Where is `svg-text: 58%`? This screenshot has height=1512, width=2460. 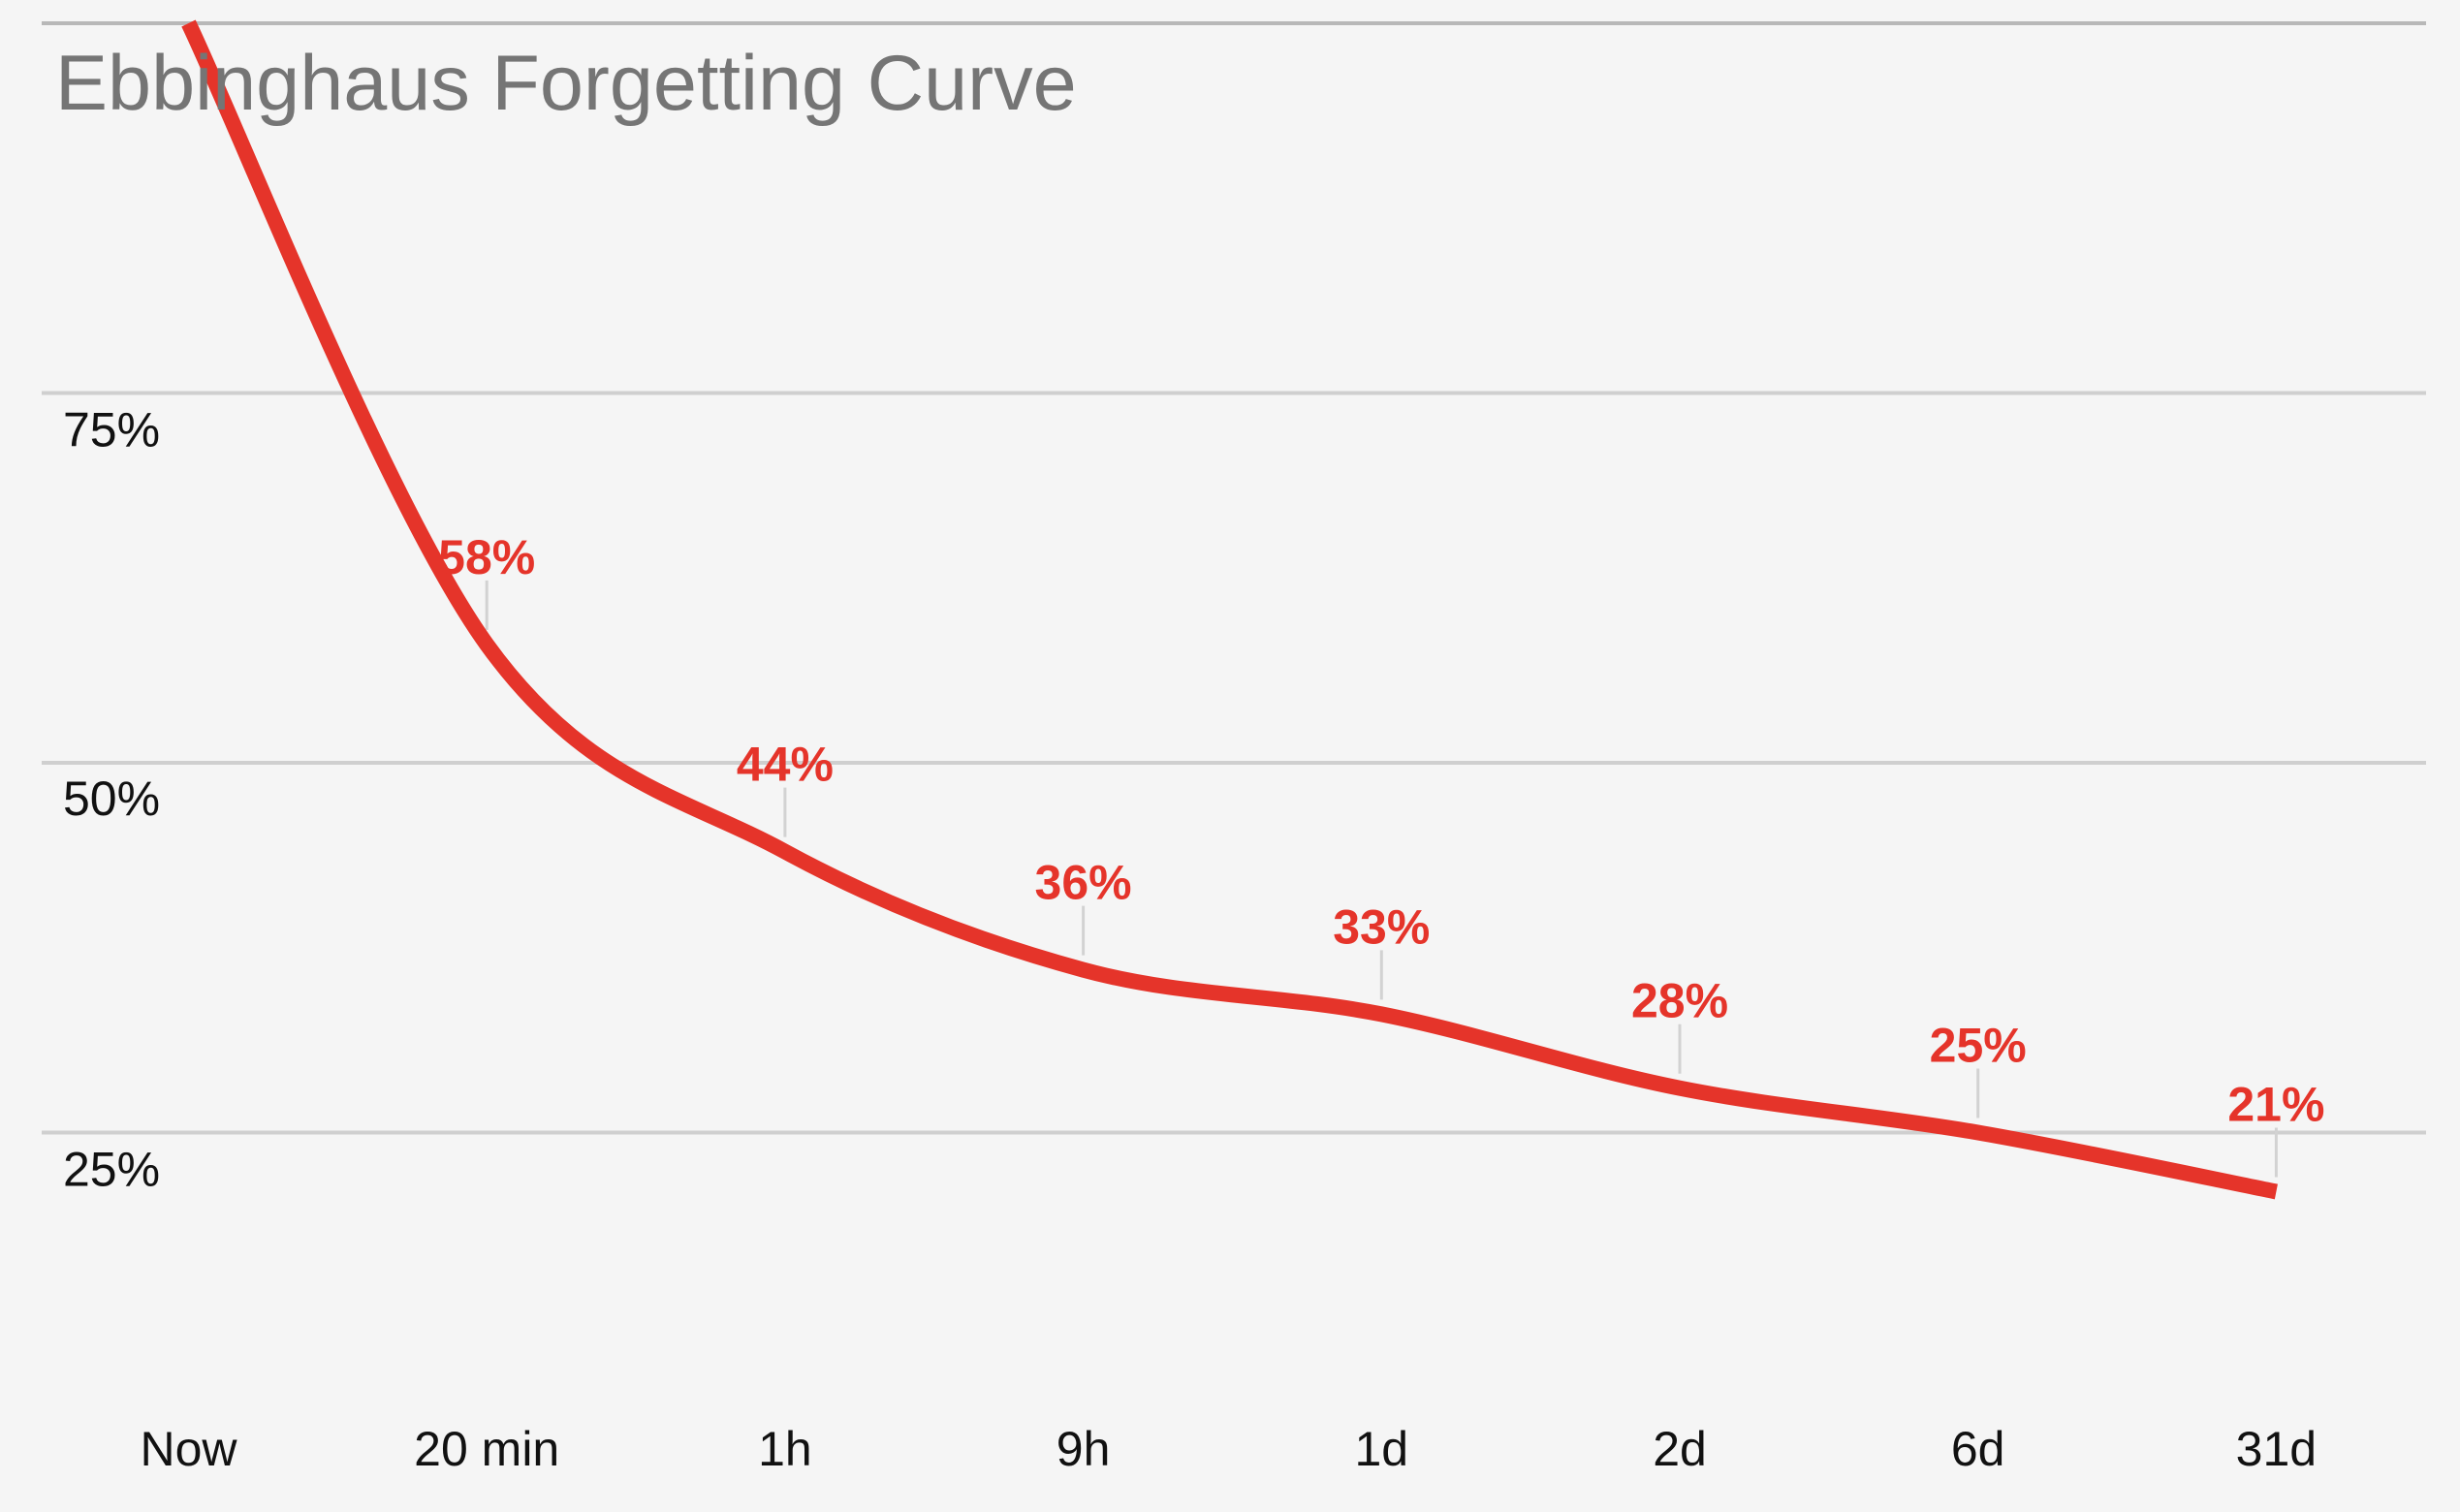
svg-text: 58% is located at coordinates (486, 557).